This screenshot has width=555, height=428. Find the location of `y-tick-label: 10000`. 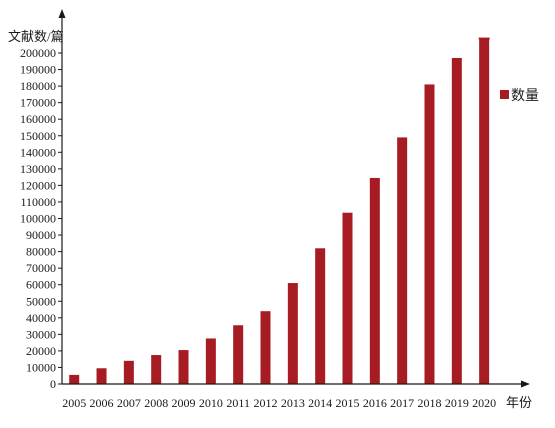

y-tick-label: 10000 is located at coordinates (41, 367).